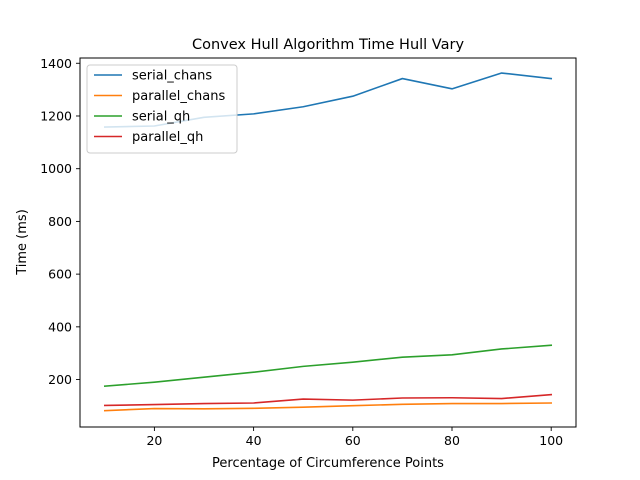  I want to click on chart-title: Convex Hull Algorithm Time Hull Vary, so click(328, 45).